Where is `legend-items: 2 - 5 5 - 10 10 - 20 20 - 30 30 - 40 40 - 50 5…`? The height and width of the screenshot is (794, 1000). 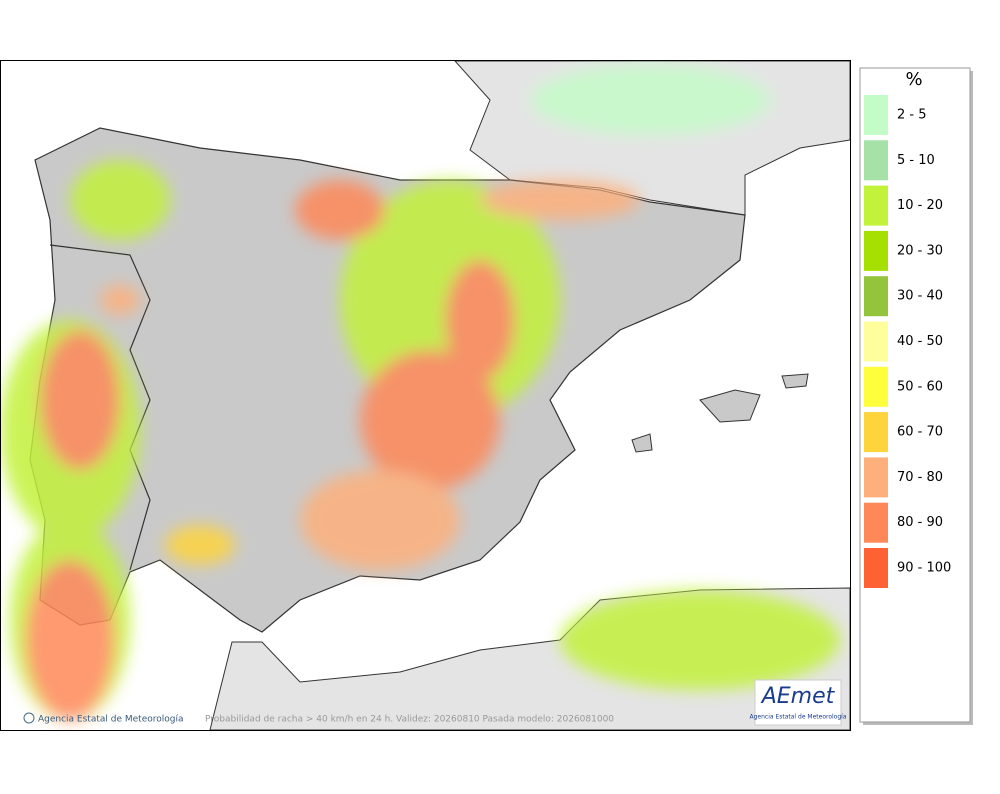
legend-items: 2 - 5 5 - 10 10 - 20 20 - 30 30 - 40 40 - 50 5… is located at coordinates (907, 341).